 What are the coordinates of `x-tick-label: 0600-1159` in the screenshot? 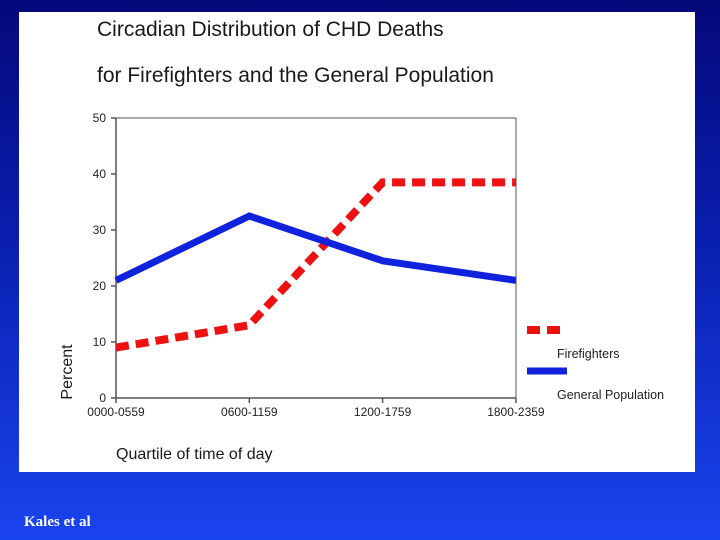 It's located at (249, 412).